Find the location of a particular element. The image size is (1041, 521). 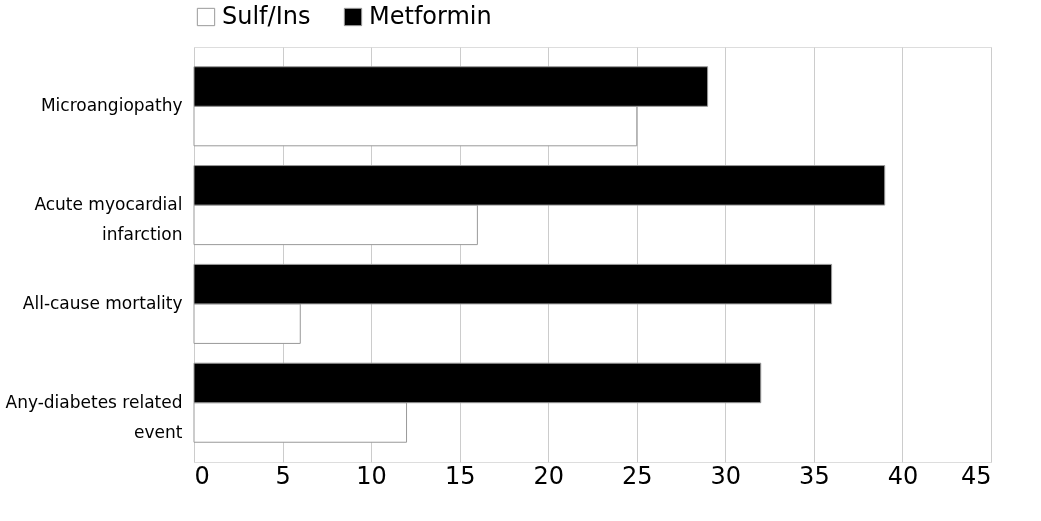

x-tick-label: 10 is located at coordinates (371, 475).